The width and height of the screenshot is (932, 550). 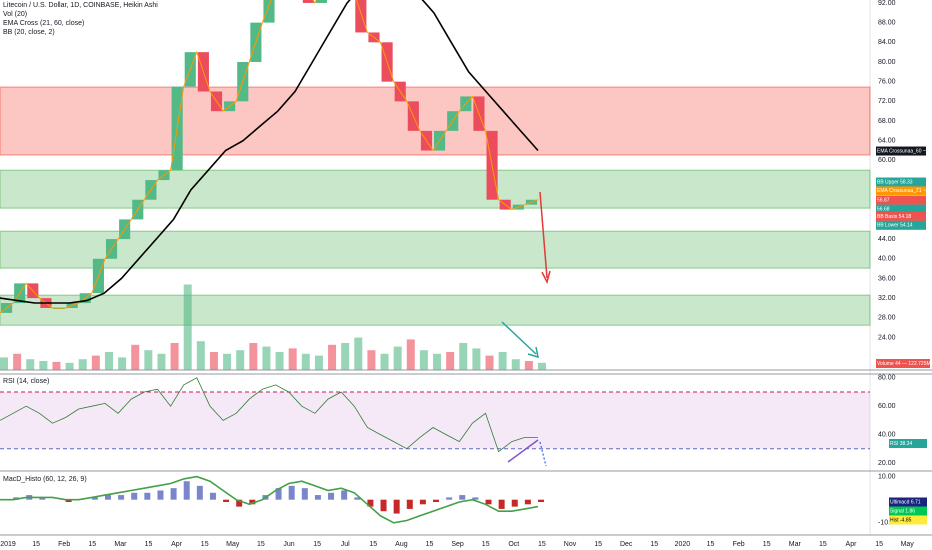 What do you see at coordinates (904, 151) in the screenshot?
I see `price-label: EMA Crossunaa_60 ~ 64.64` at bounding box center [904, 151].